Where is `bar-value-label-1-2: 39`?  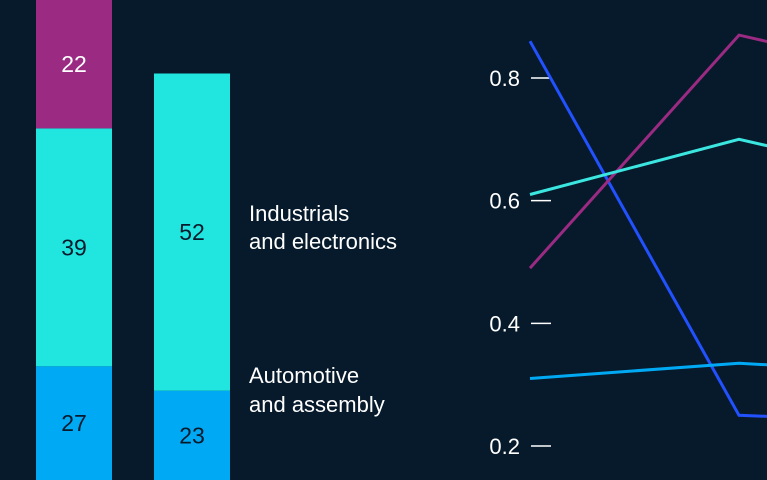
bar-value-label-1-2: 39 is located at coordinates (74, 247).